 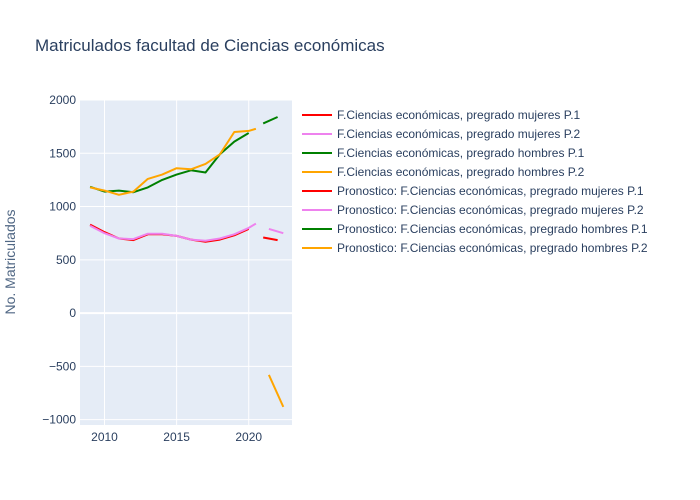 I want to click on y-axis-title: No. Matriculados, so click(x=10, y=261).